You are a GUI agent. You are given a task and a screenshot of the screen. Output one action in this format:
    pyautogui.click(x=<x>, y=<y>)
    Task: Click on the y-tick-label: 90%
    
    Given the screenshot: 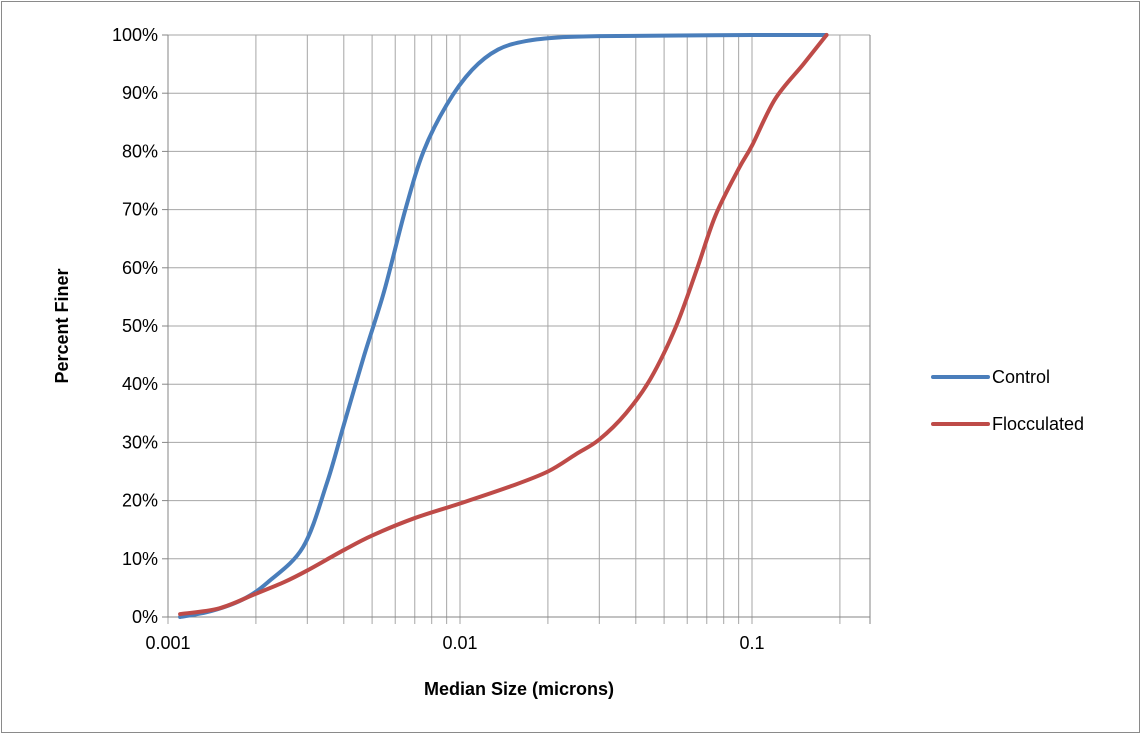 What is the action you would take?
    pyautogui.click(x=140, y=93)
    